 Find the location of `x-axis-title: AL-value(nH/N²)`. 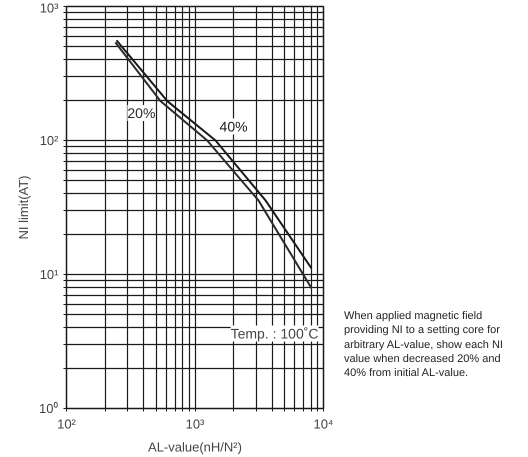

x-axis-title: AL-value(nH/N²) is located at coordinates (195, 447).